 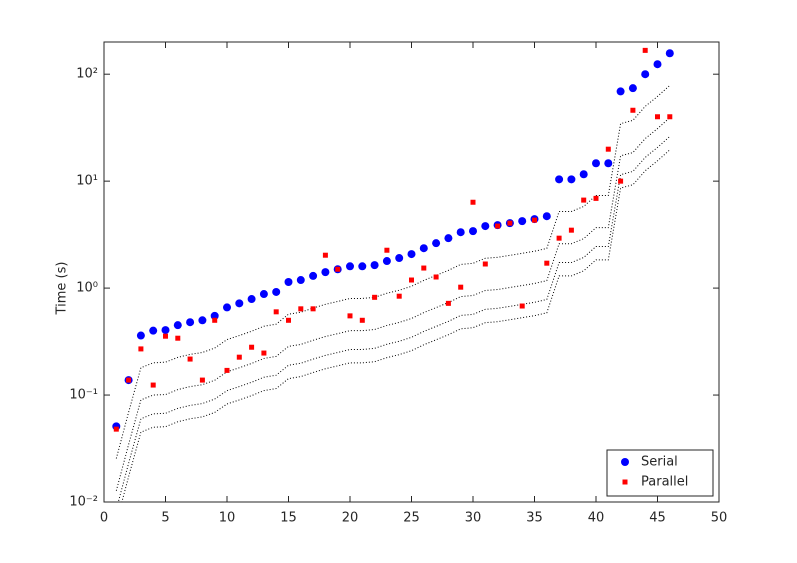 I want to click on x-tick-label: 40, so click(x=596, y=518).